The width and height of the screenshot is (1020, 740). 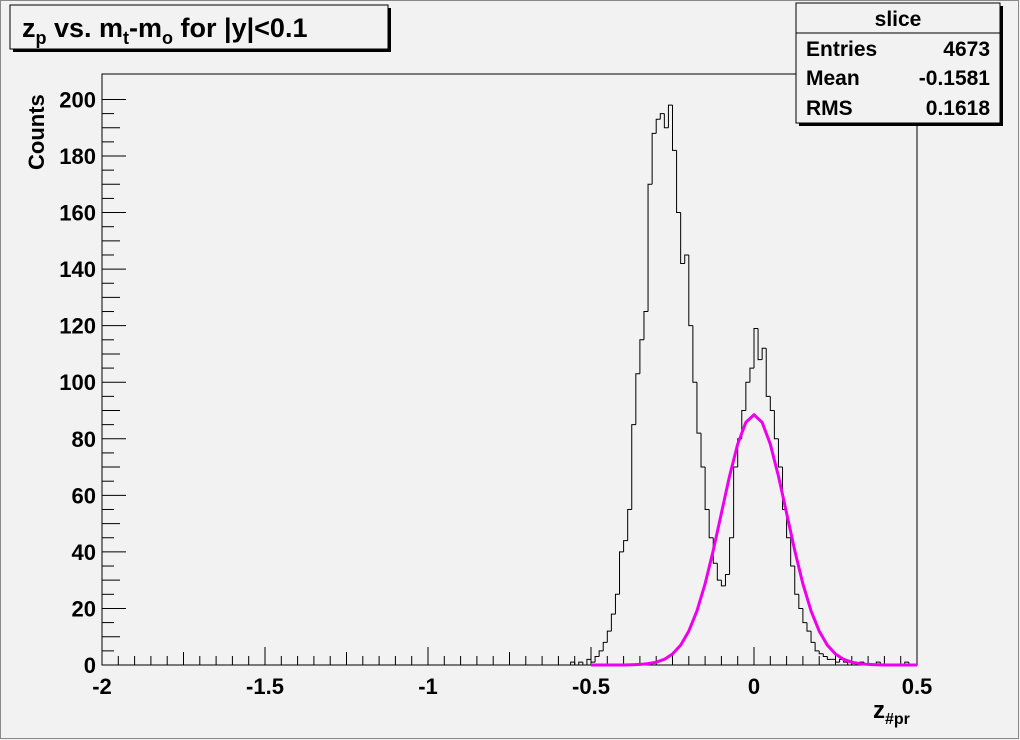 I want to click on title-part: z, so click(x=29, y=28).